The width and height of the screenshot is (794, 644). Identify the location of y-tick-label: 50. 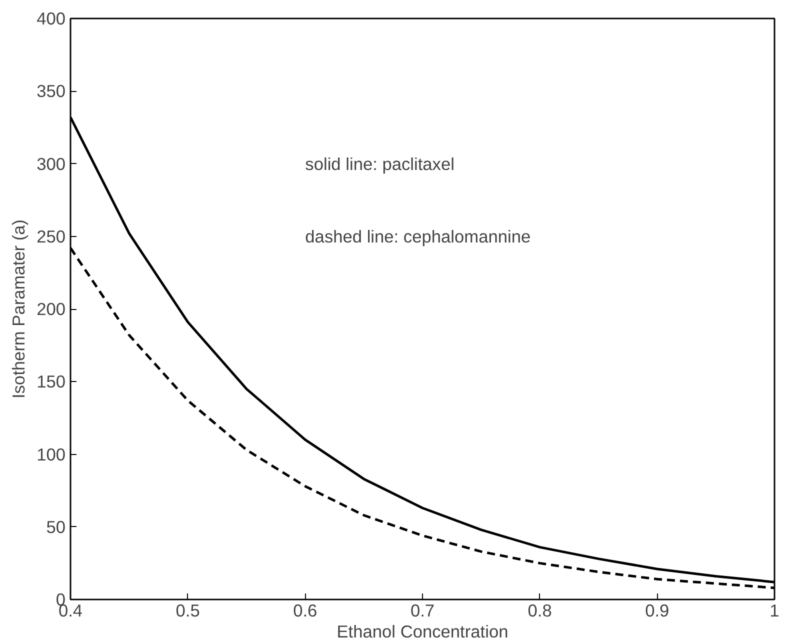
(56, 526).